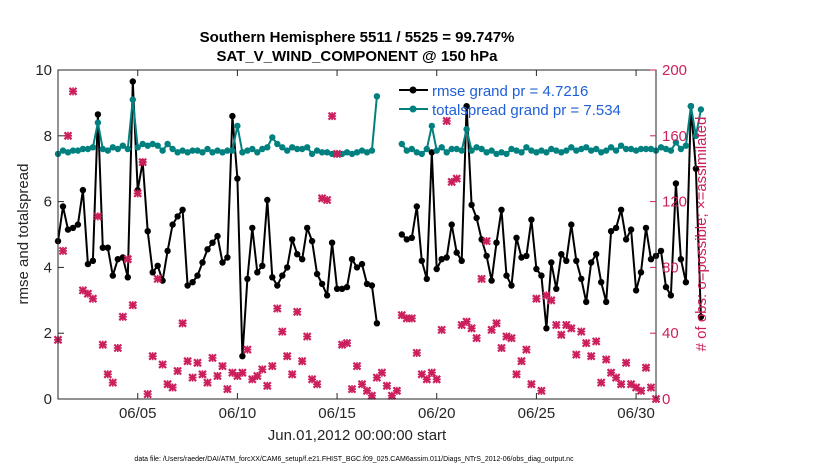  I want to click on y-tick-label-right: 40, so click(670, 333).